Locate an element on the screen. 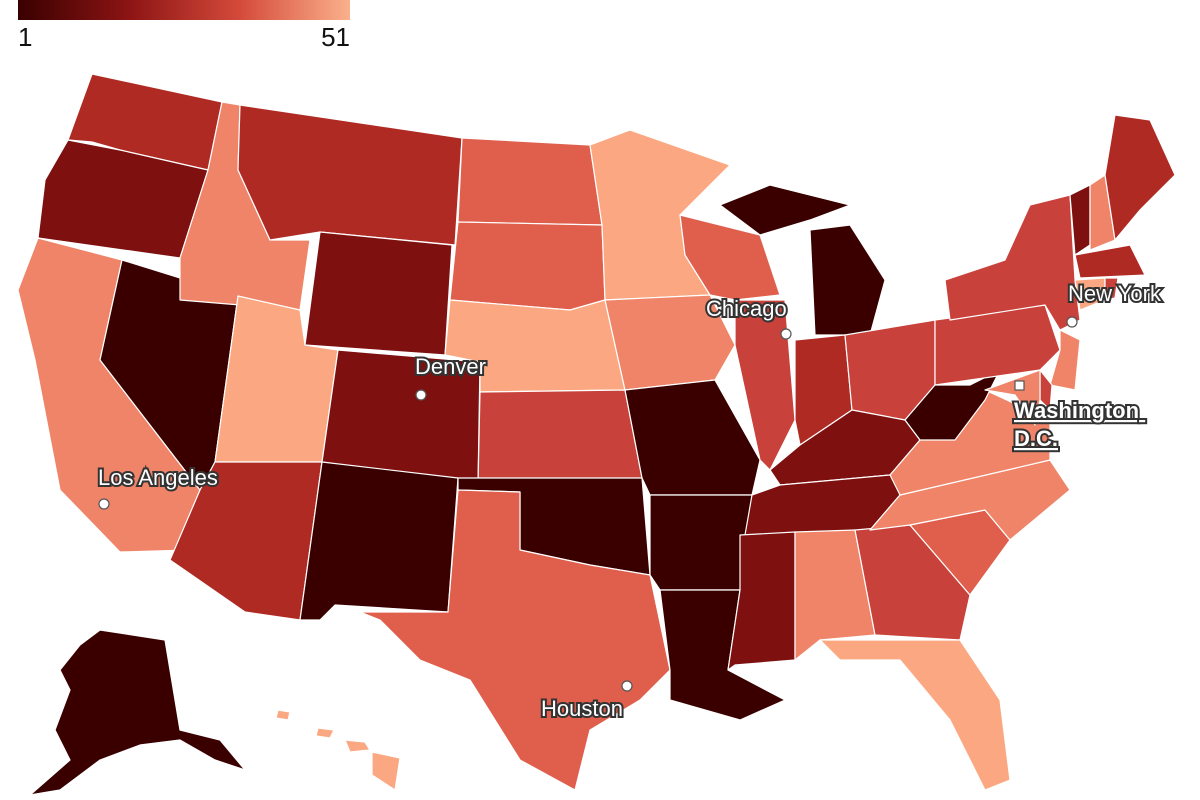 The height and width of the screenshot is (800, 1200). legend-color-scale is located at coordinates (184, 10).